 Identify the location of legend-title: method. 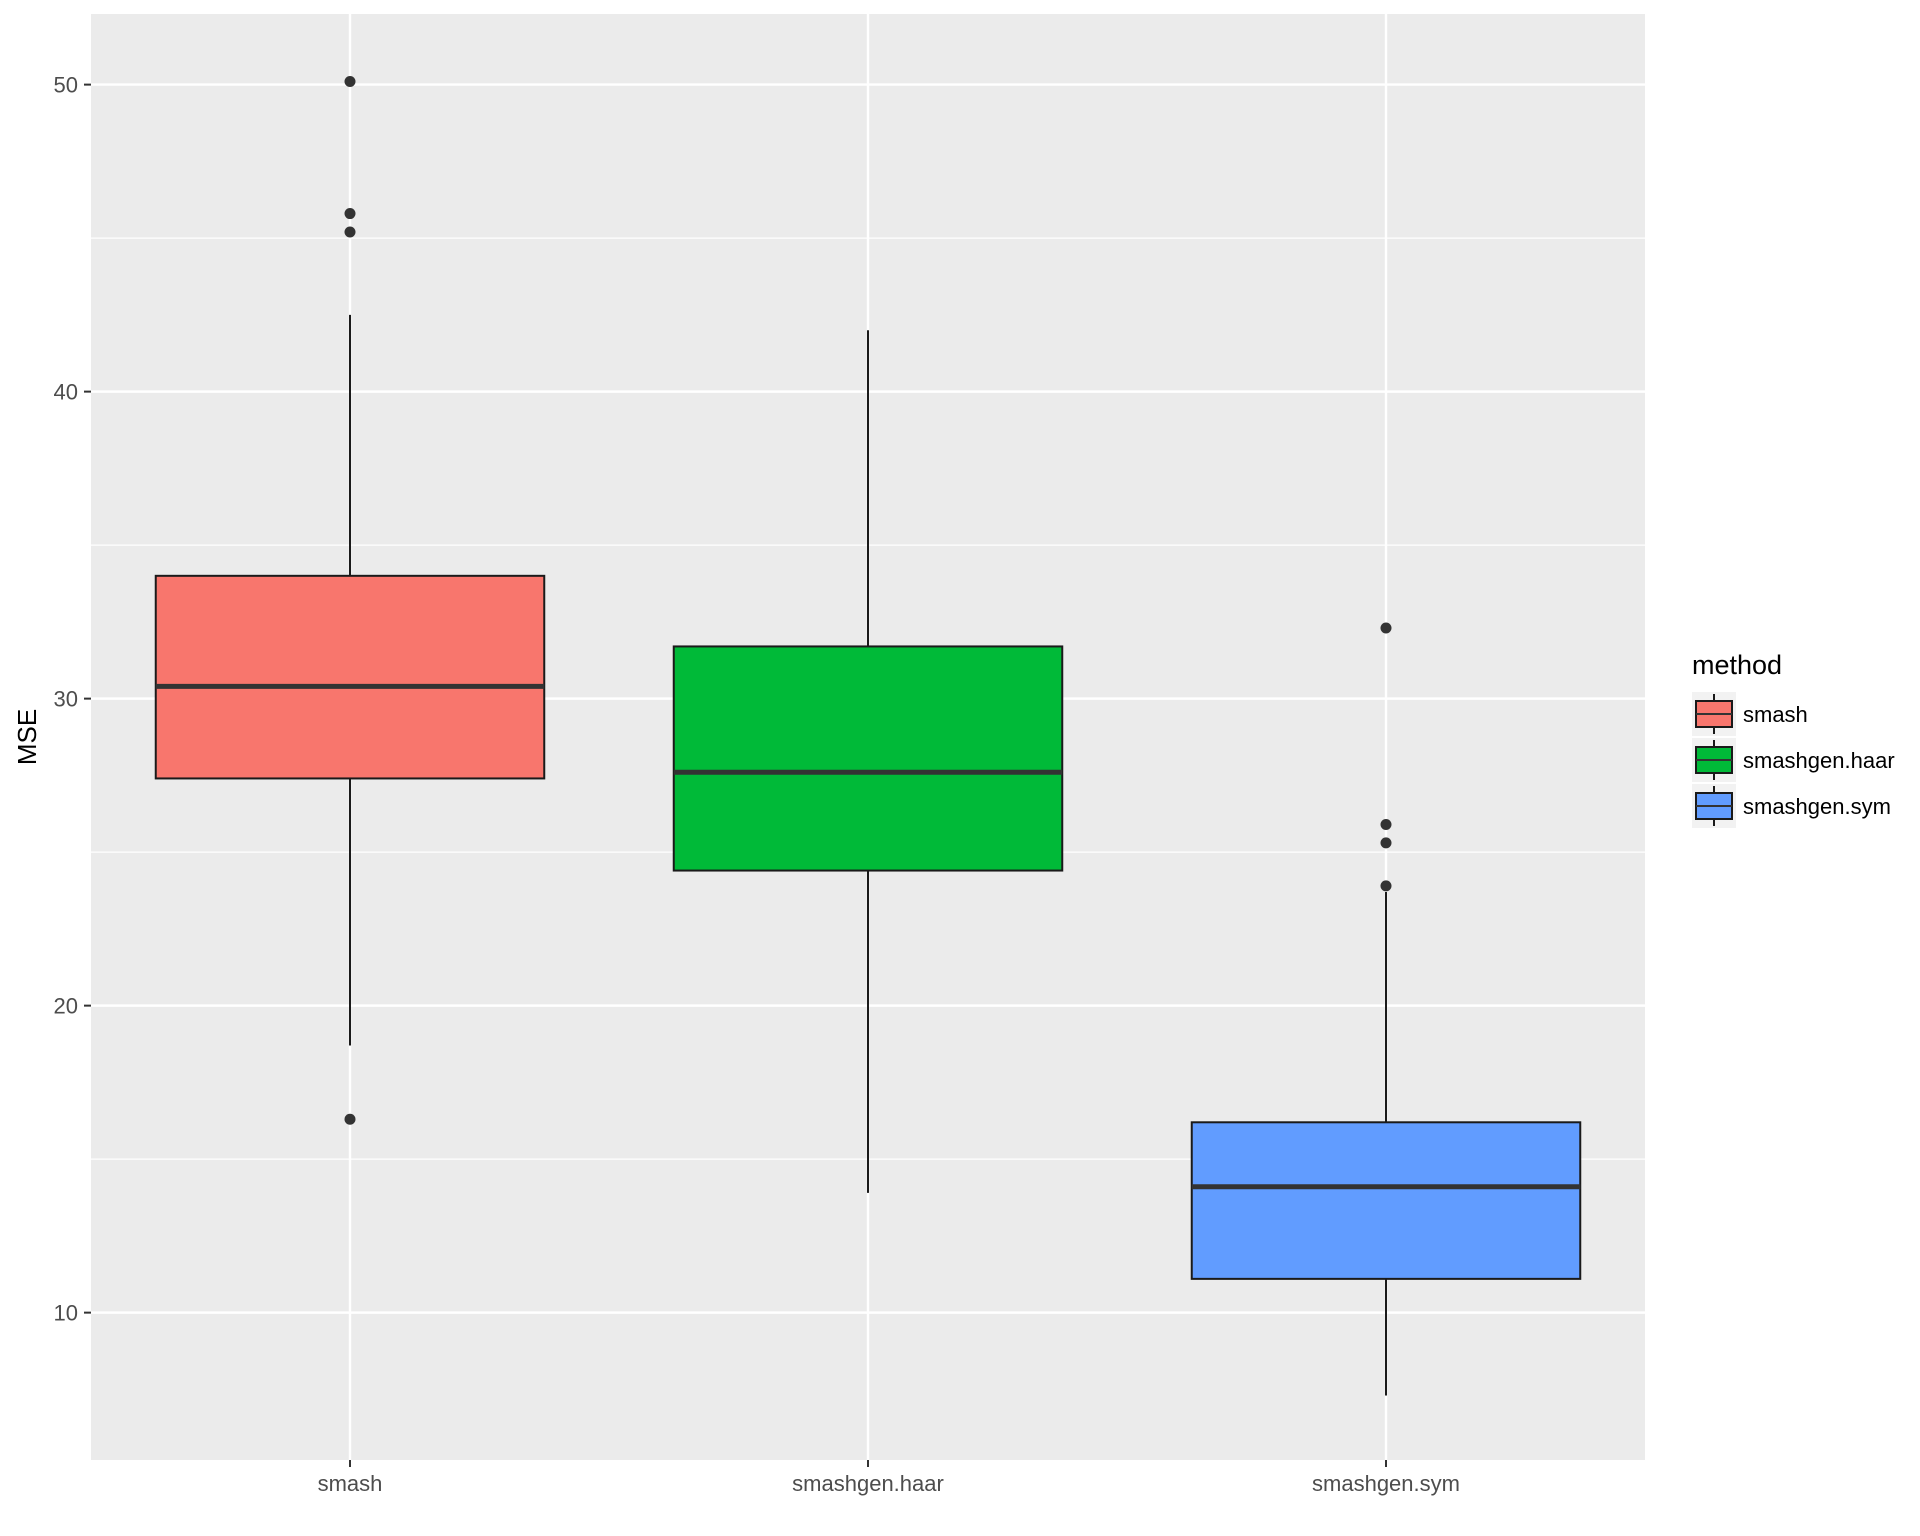
(1737, 665).